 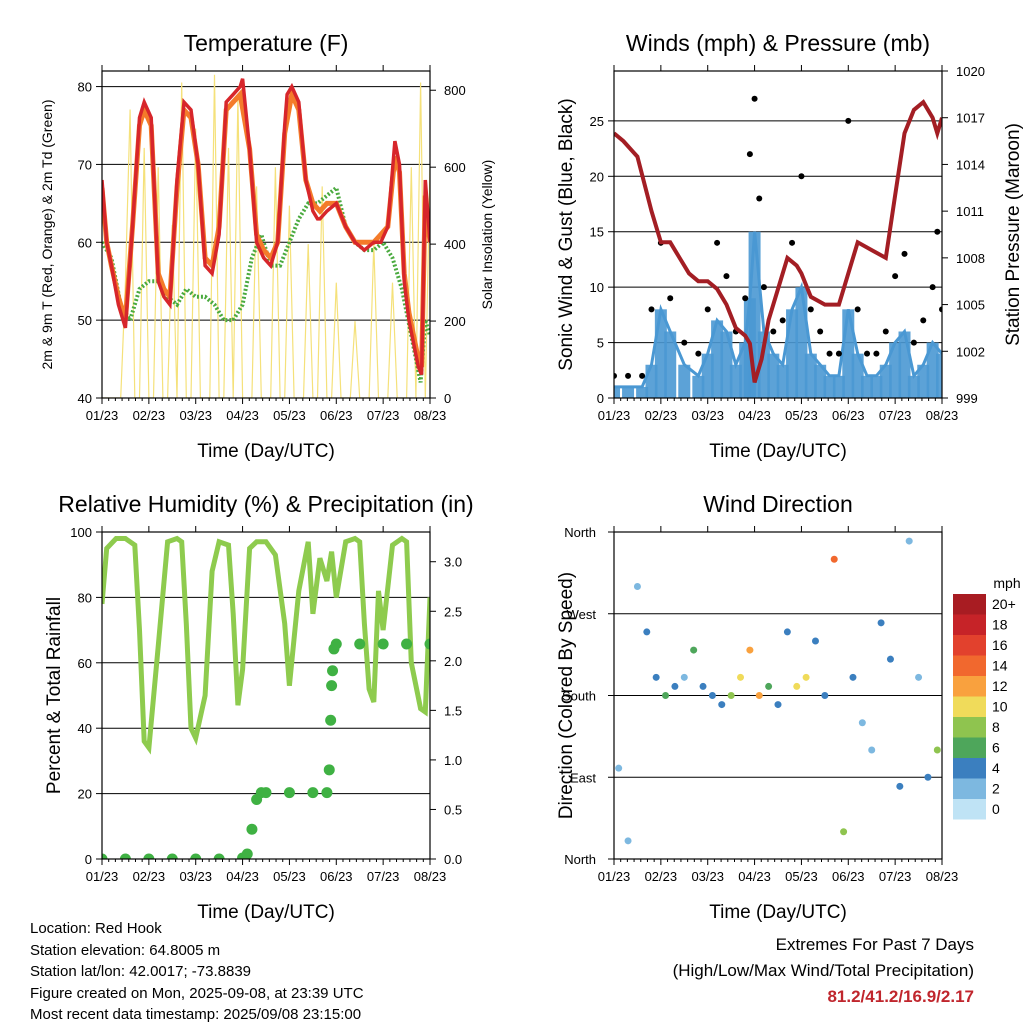 What do you see at coordinates (996, 768) in the screenshot?
I see `legend-label: 4` at bounding box center [996, 768].